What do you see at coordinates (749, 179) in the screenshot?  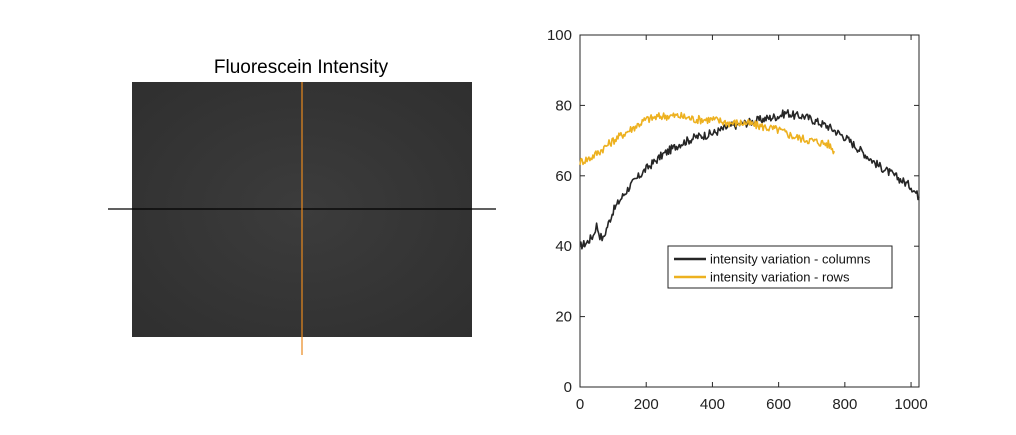 I see `series-lines` at bounding box center [749, 179].